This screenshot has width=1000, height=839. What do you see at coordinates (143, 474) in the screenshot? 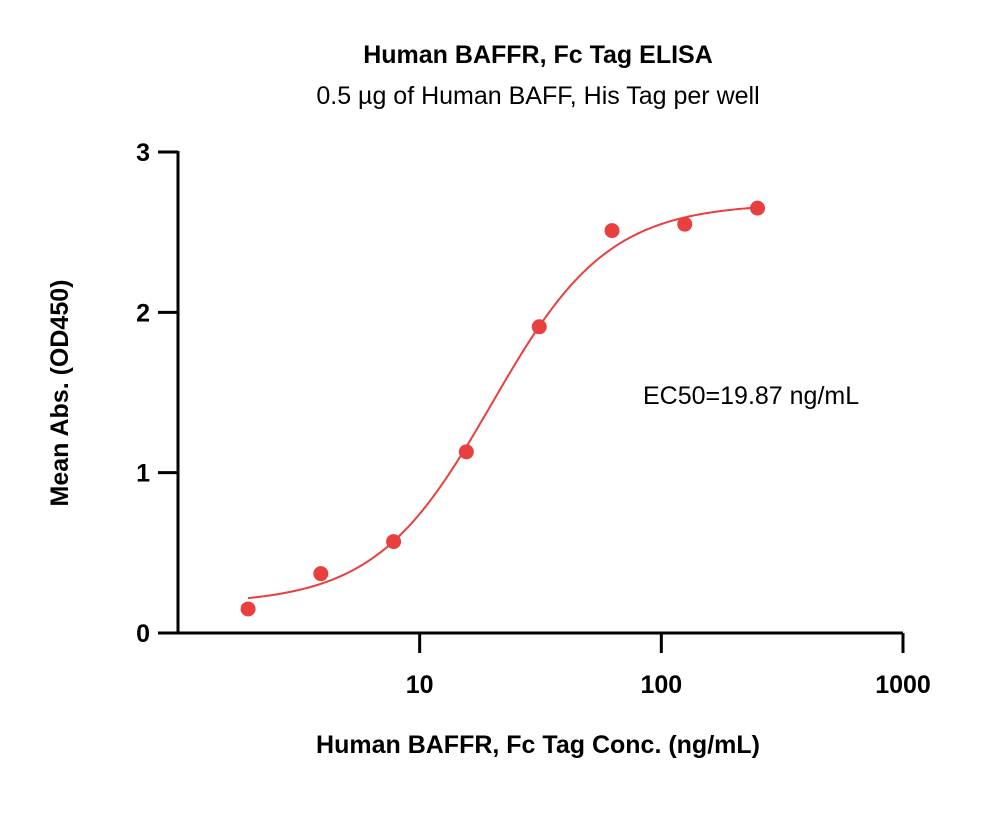
I see `y-tick-label: 1` at bounding box center [143, 474].